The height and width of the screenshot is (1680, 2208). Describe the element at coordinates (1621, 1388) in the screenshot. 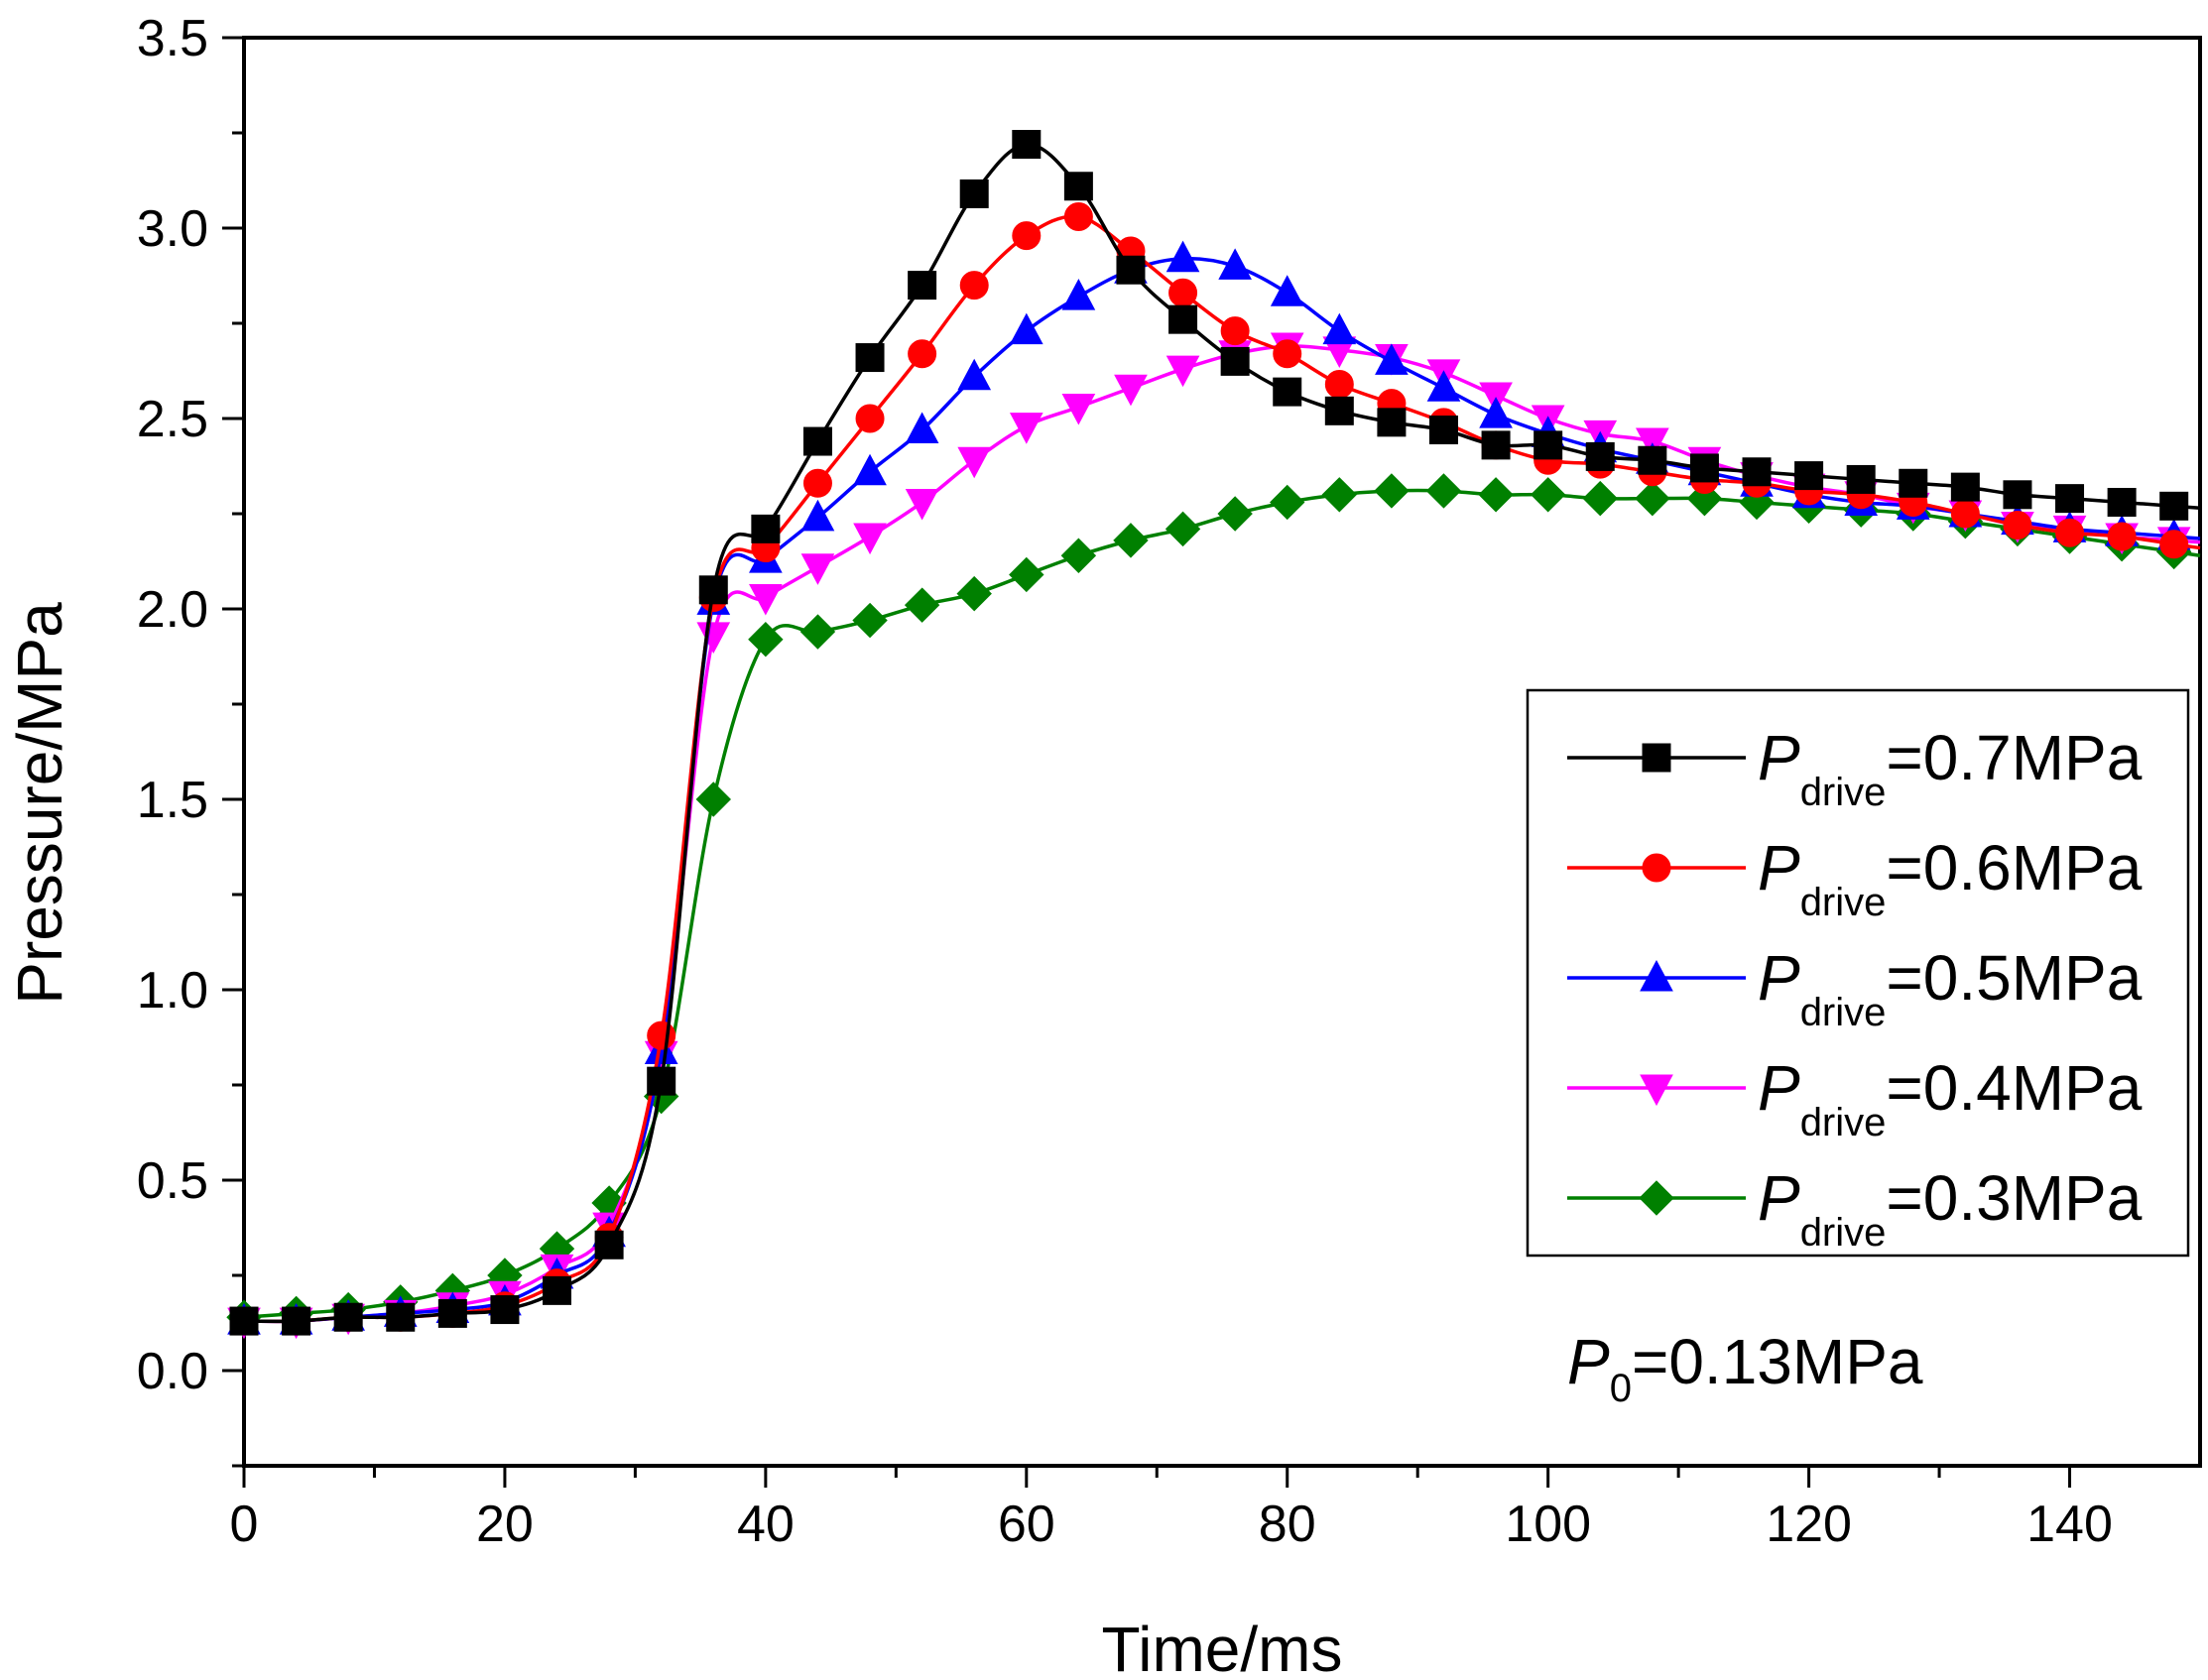

I see `p0-subscript: 0` at that location.